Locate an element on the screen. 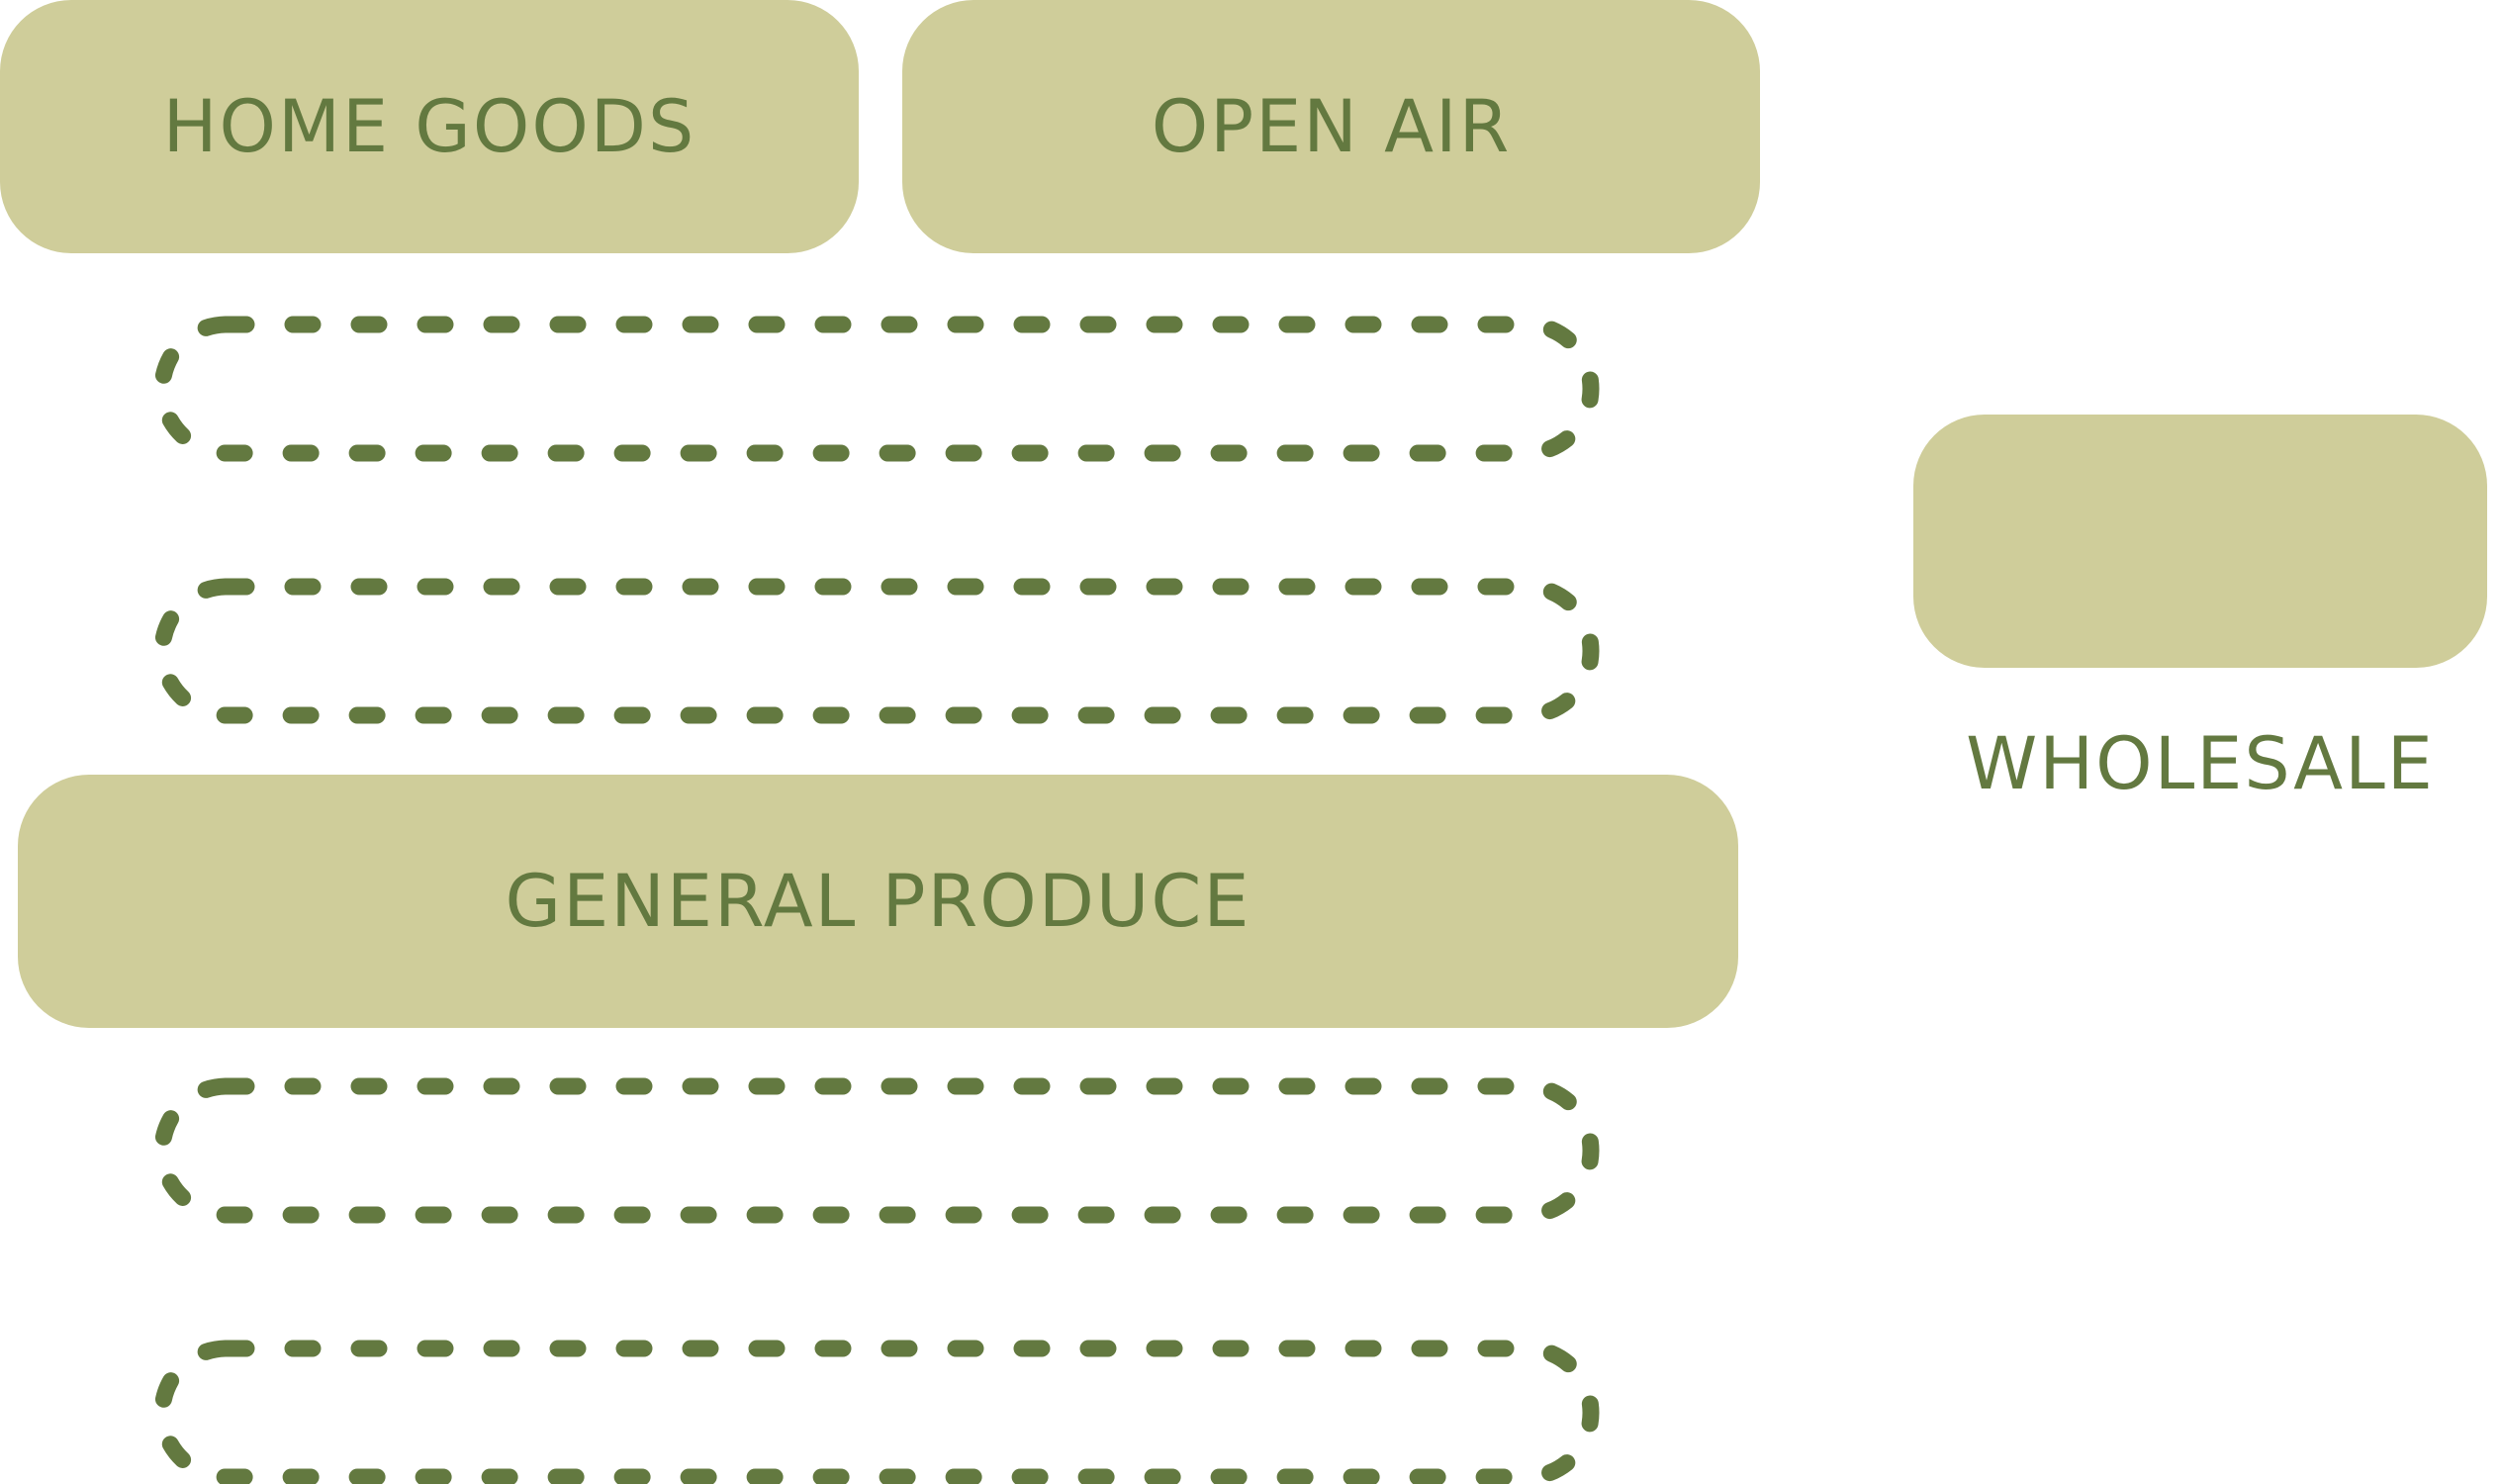 The height and width of the screenshot is (1484, 2502). home-goods-label: HOME GOODS is located at coordinates (429, 126).